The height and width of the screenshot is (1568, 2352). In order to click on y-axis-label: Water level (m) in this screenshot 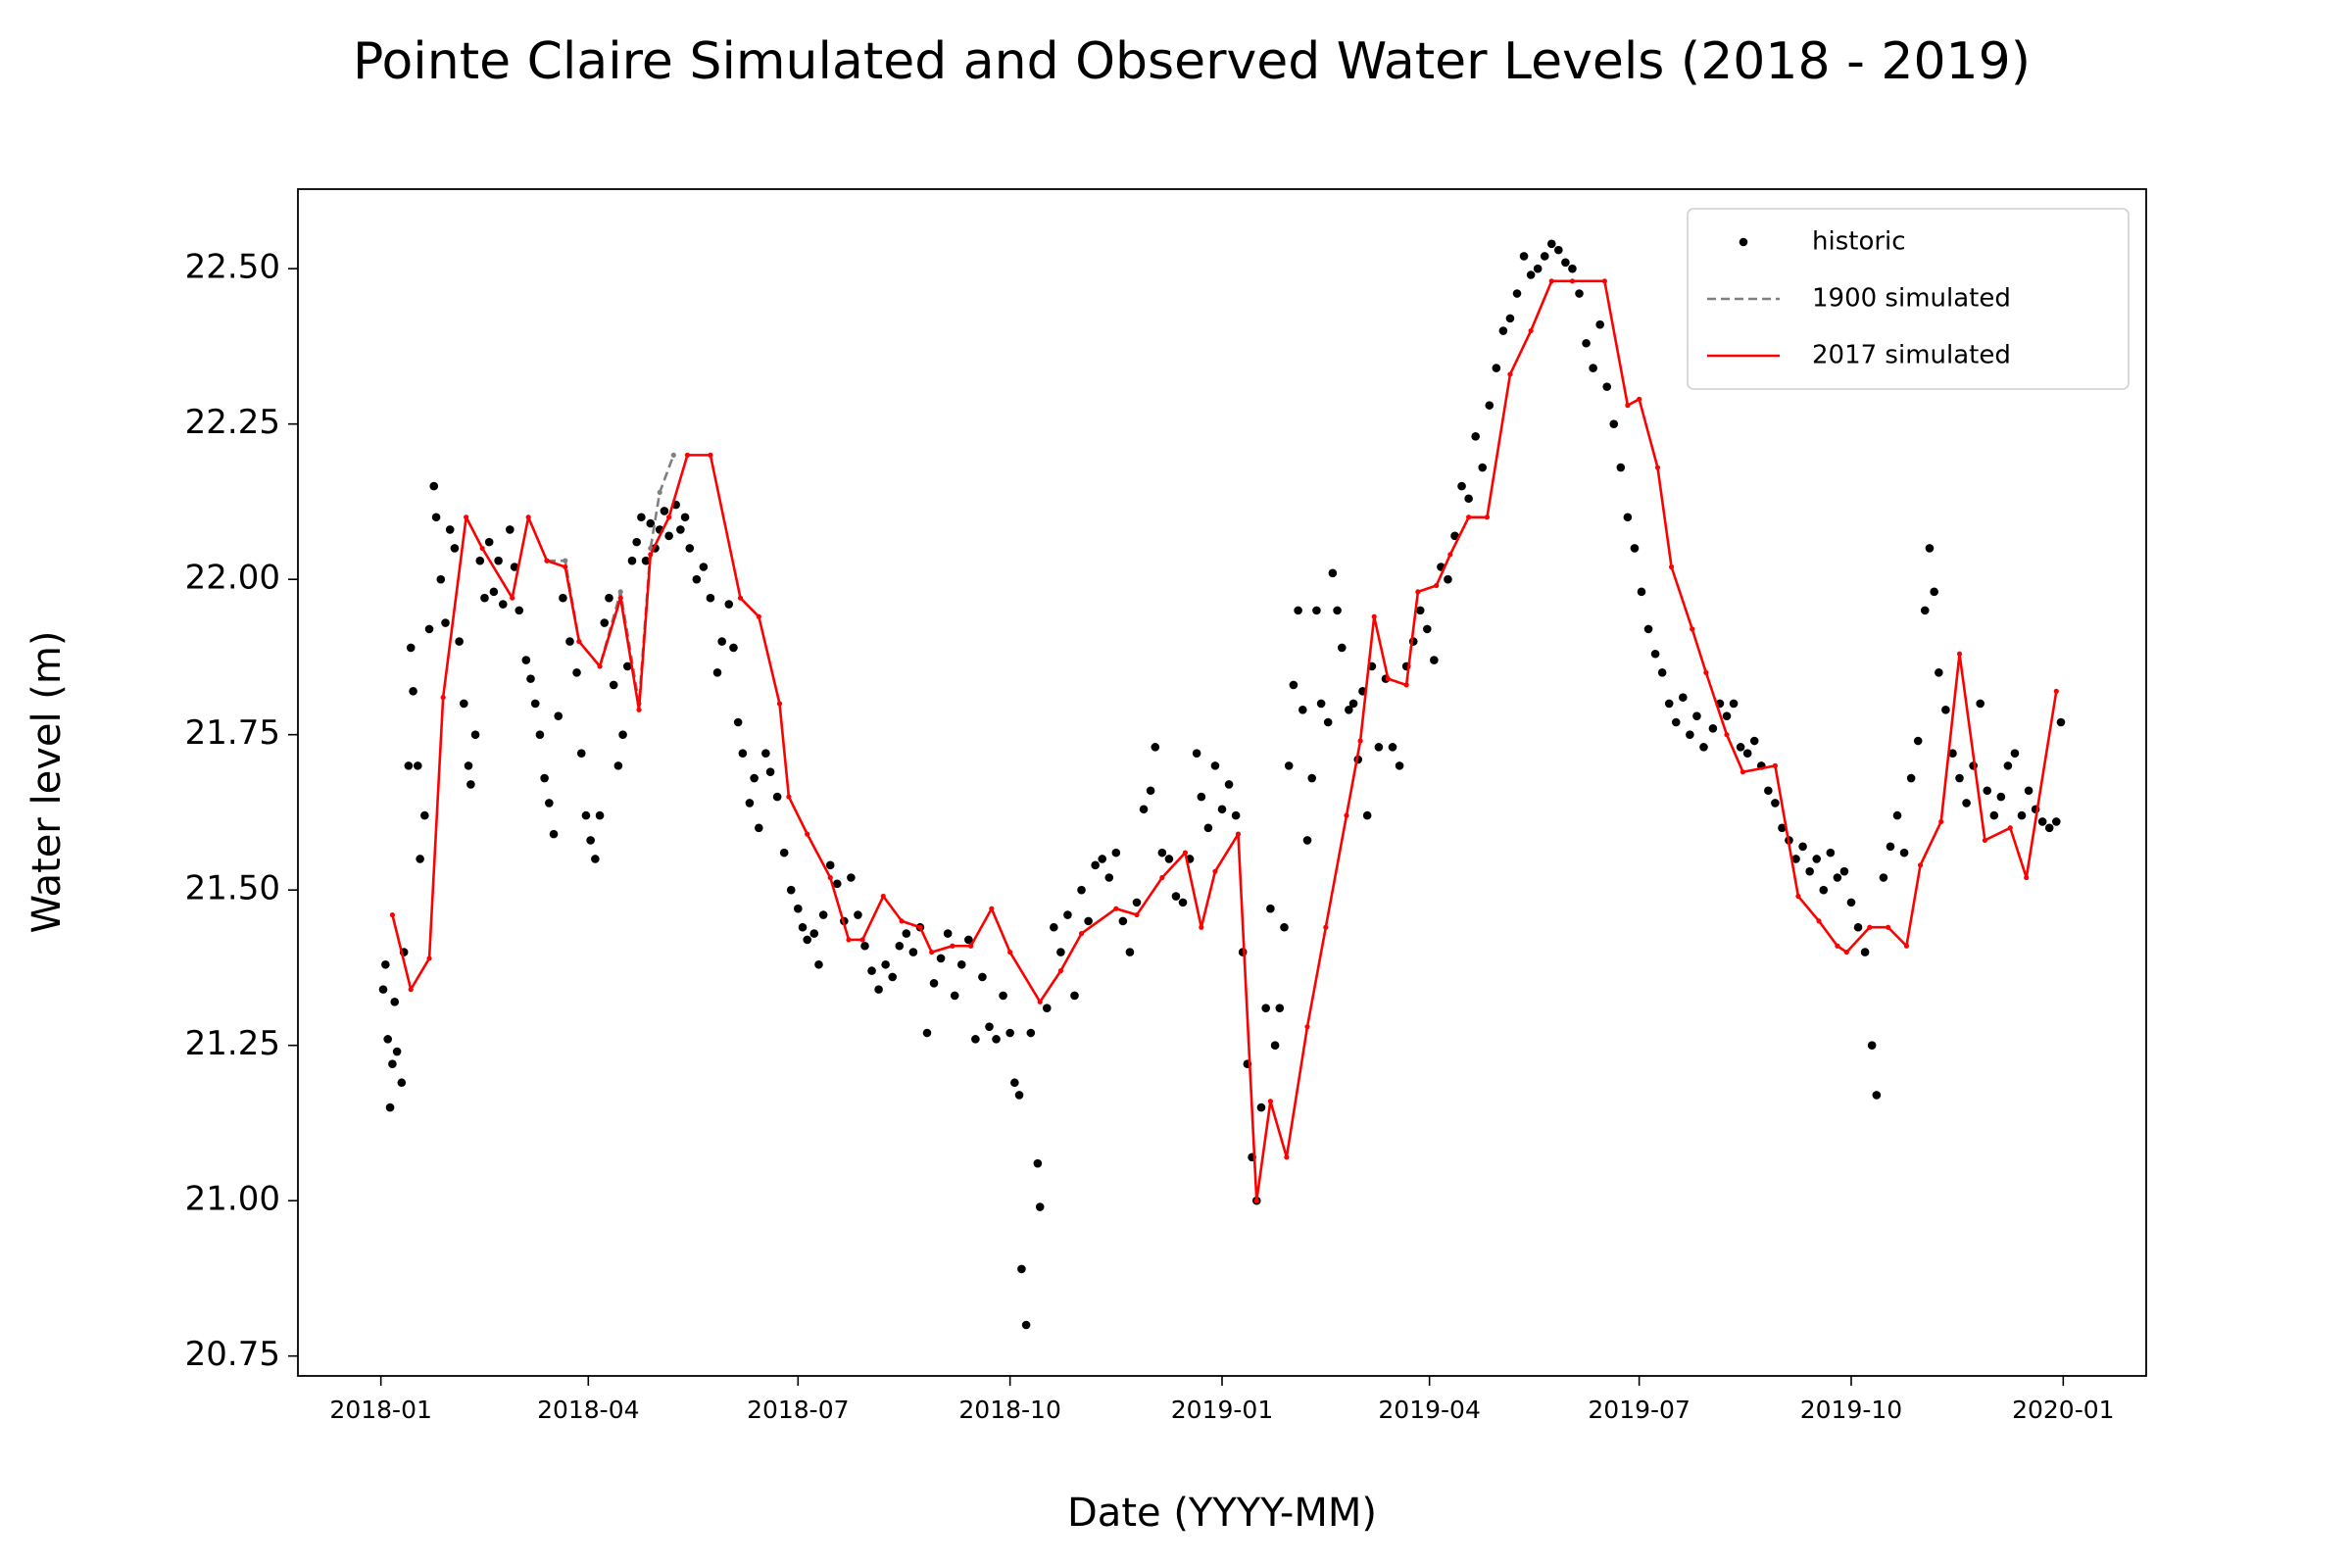, I will do `click(47, 782)`.